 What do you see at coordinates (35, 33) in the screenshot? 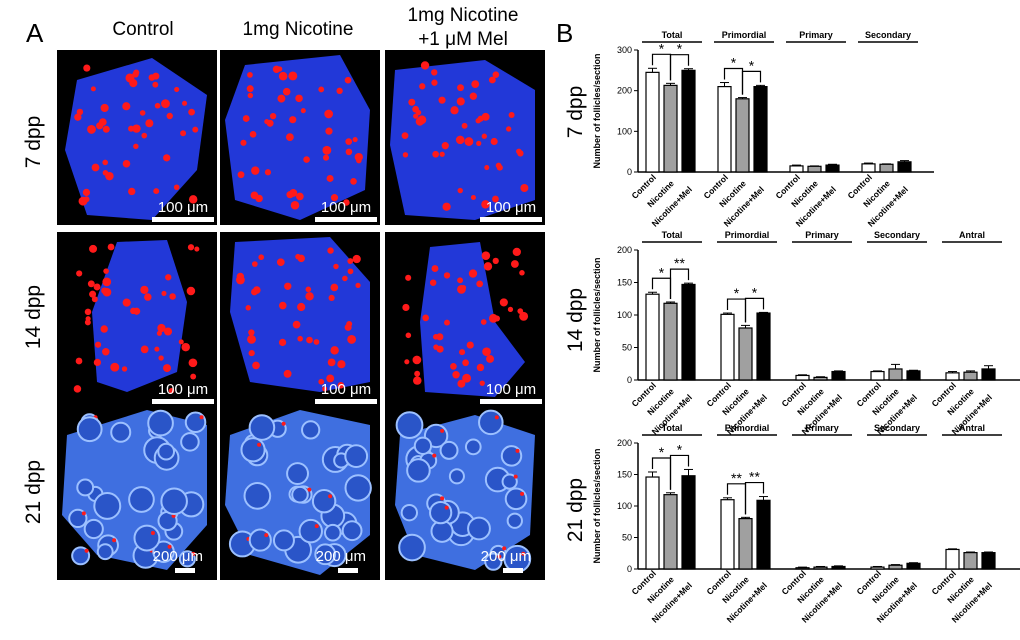
I see `panel-a-letter: A` at bounding box center [35, 33].